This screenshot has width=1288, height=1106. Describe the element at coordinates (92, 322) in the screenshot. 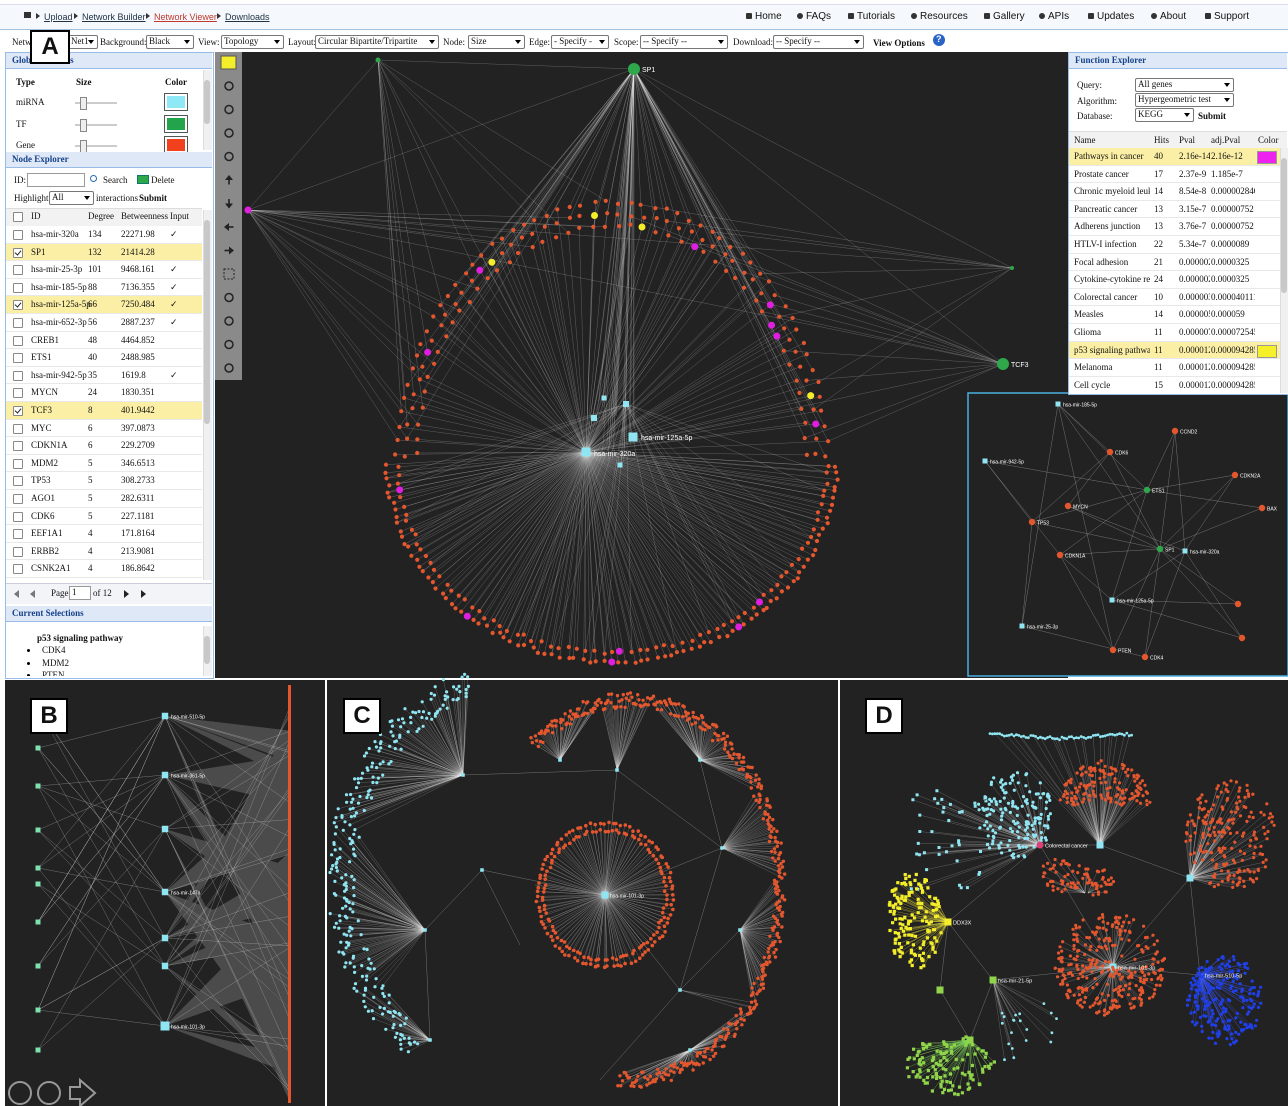

I see `table-cell: 56` at that location.